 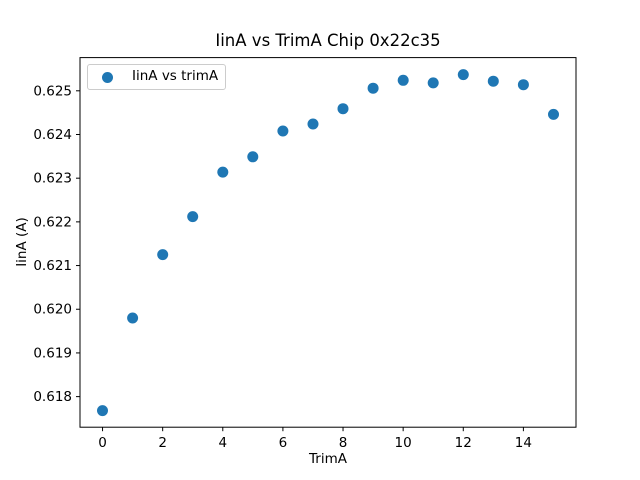 I want to click on y-axis-label: IinA (A), so click(x=22, y=242).